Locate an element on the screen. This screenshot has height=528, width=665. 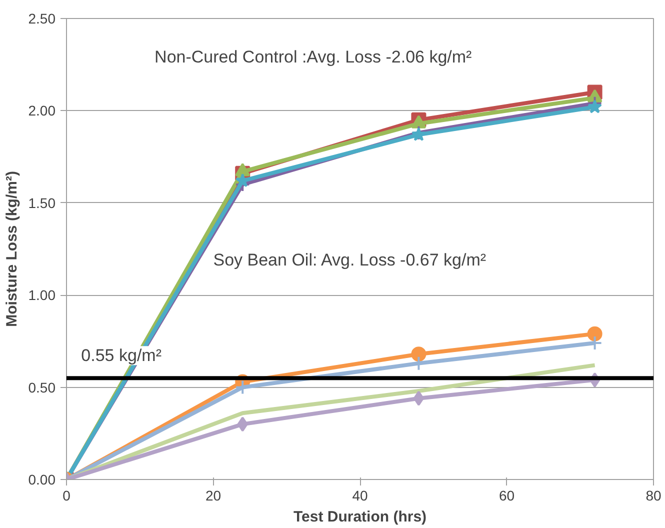
x-tick-label: 20 is located at coordinates (213, 496).